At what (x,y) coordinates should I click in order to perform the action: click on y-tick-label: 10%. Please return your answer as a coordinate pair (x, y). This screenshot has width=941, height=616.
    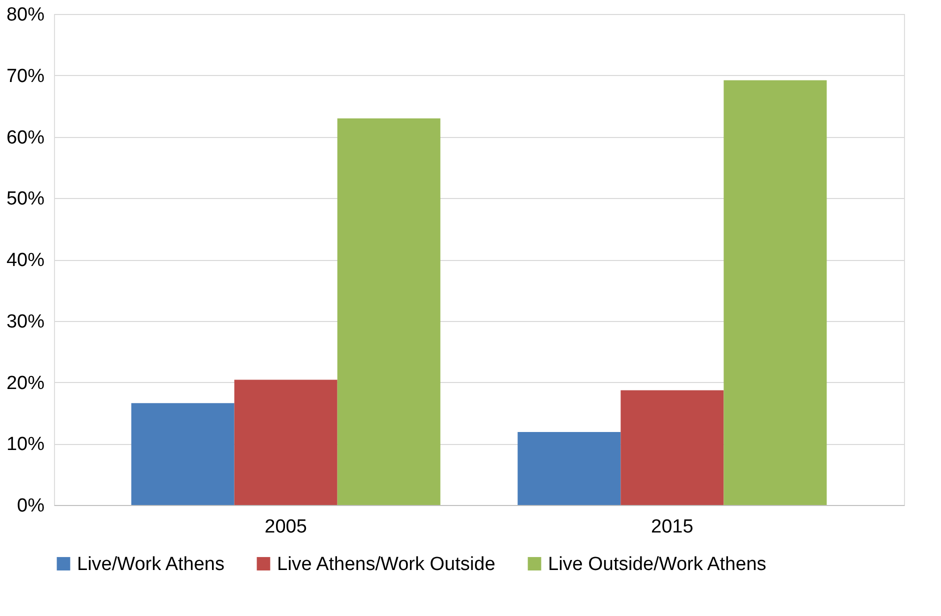
    Looking at the image, I should click on (25, 445).